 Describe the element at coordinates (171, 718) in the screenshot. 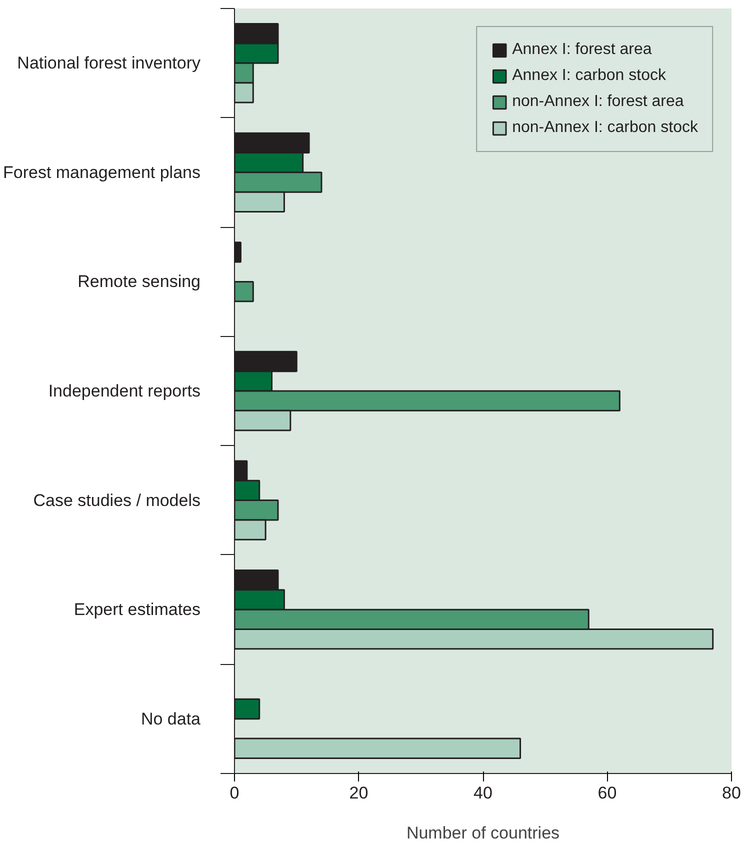

I see `y-tick-label: No data` at that location.